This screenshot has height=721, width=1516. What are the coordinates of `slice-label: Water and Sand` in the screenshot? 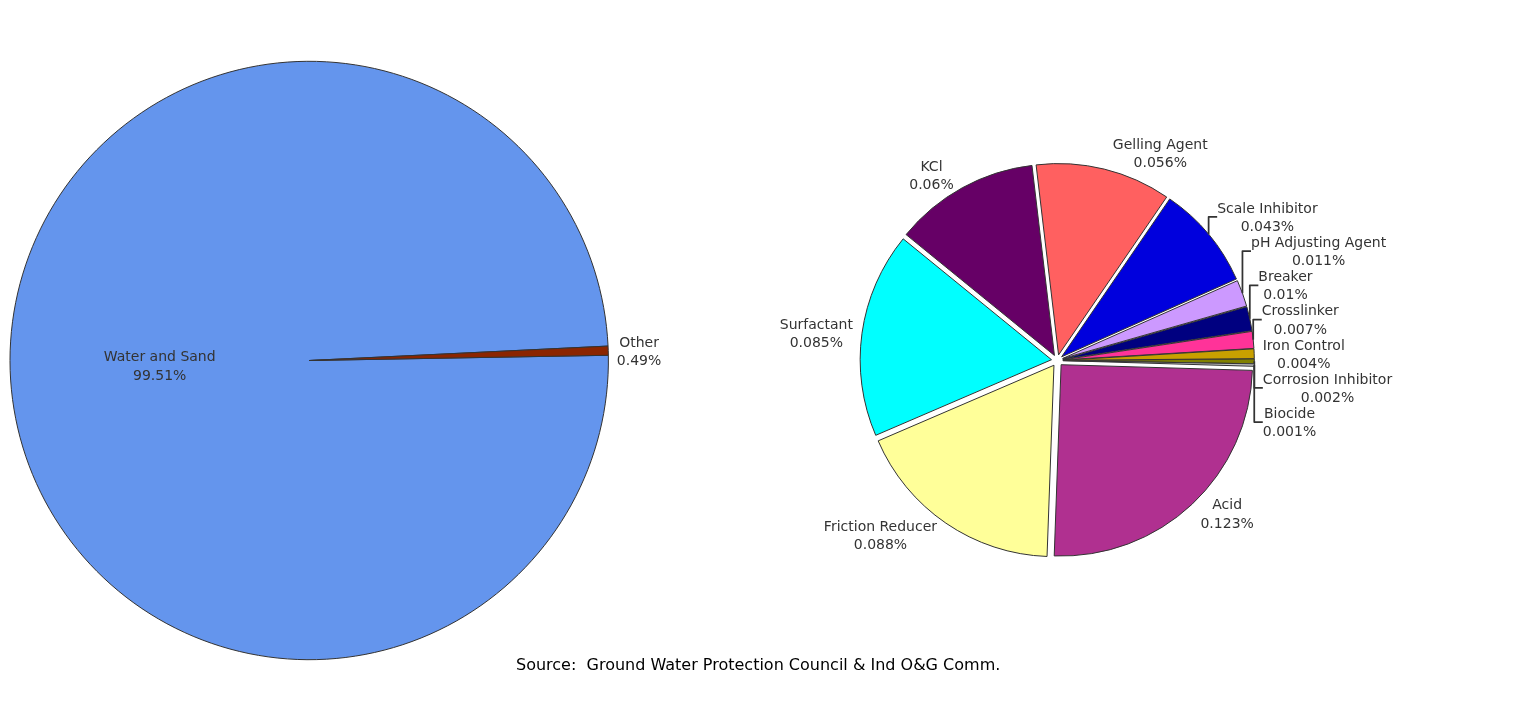 It's located at (159, 356).